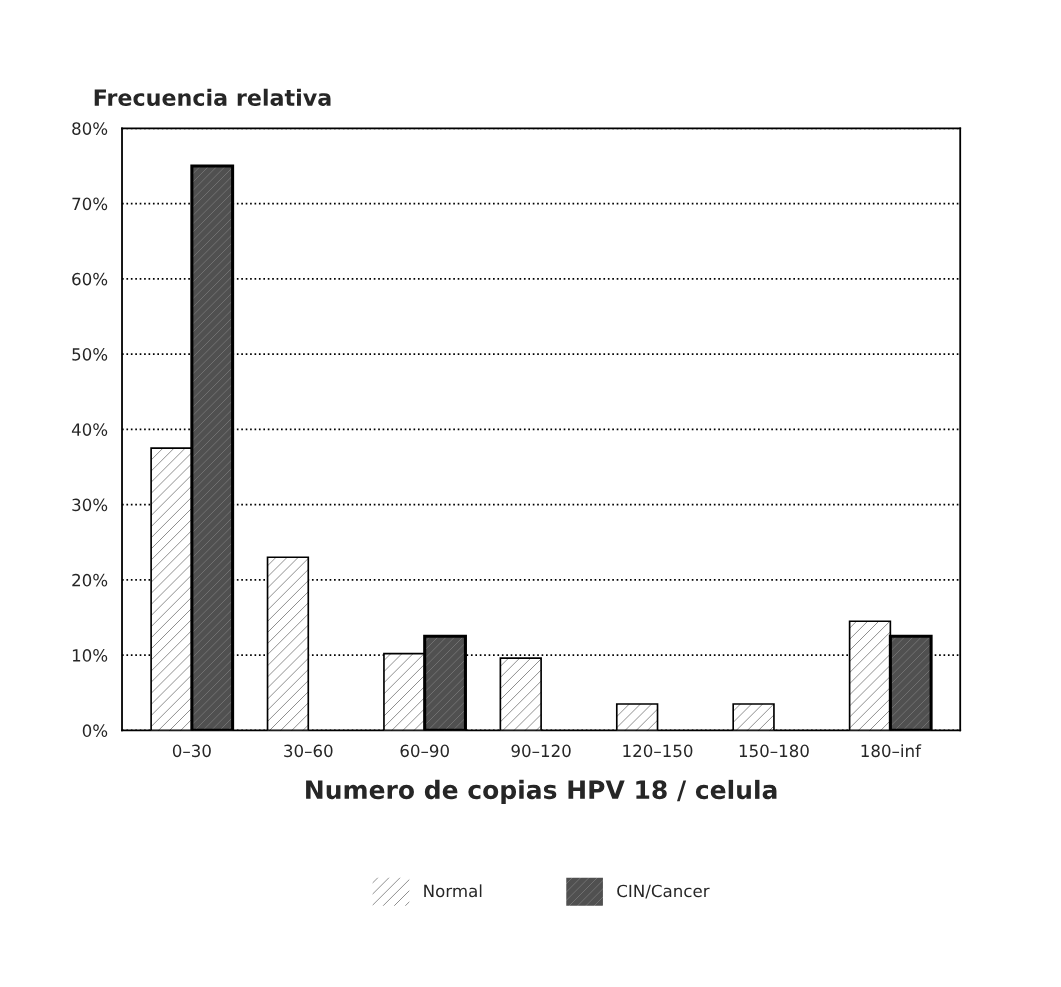 This screenshot has height=987, width=1061. I want to click on y-tick-label: 30%, so click(90, 505).